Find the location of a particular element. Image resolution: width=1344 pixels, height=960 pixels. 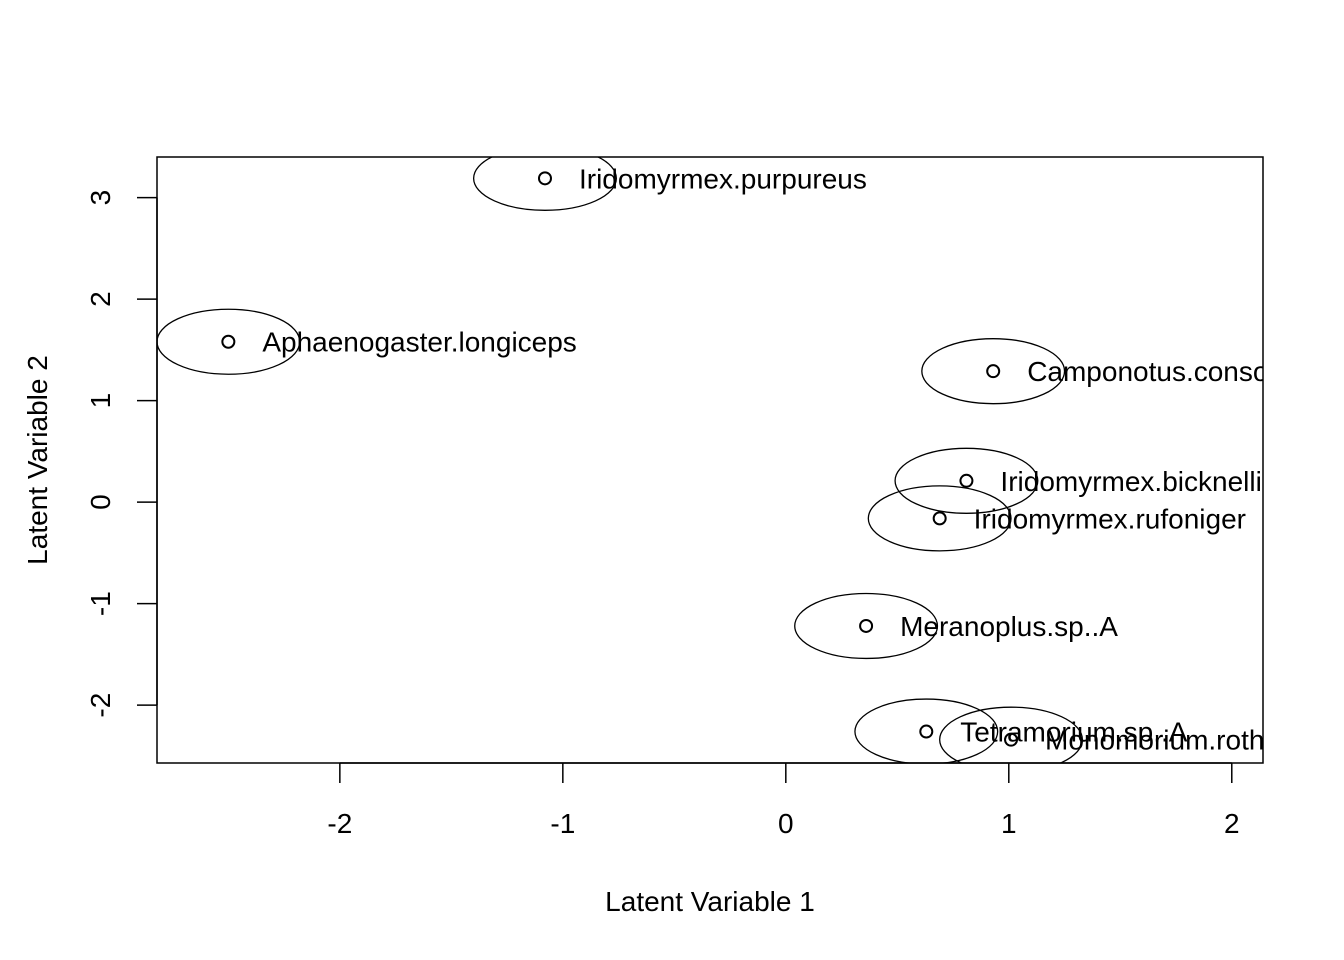

point-label: Iridomyrmex.rufoniger is located at coordinates (1110, 518).